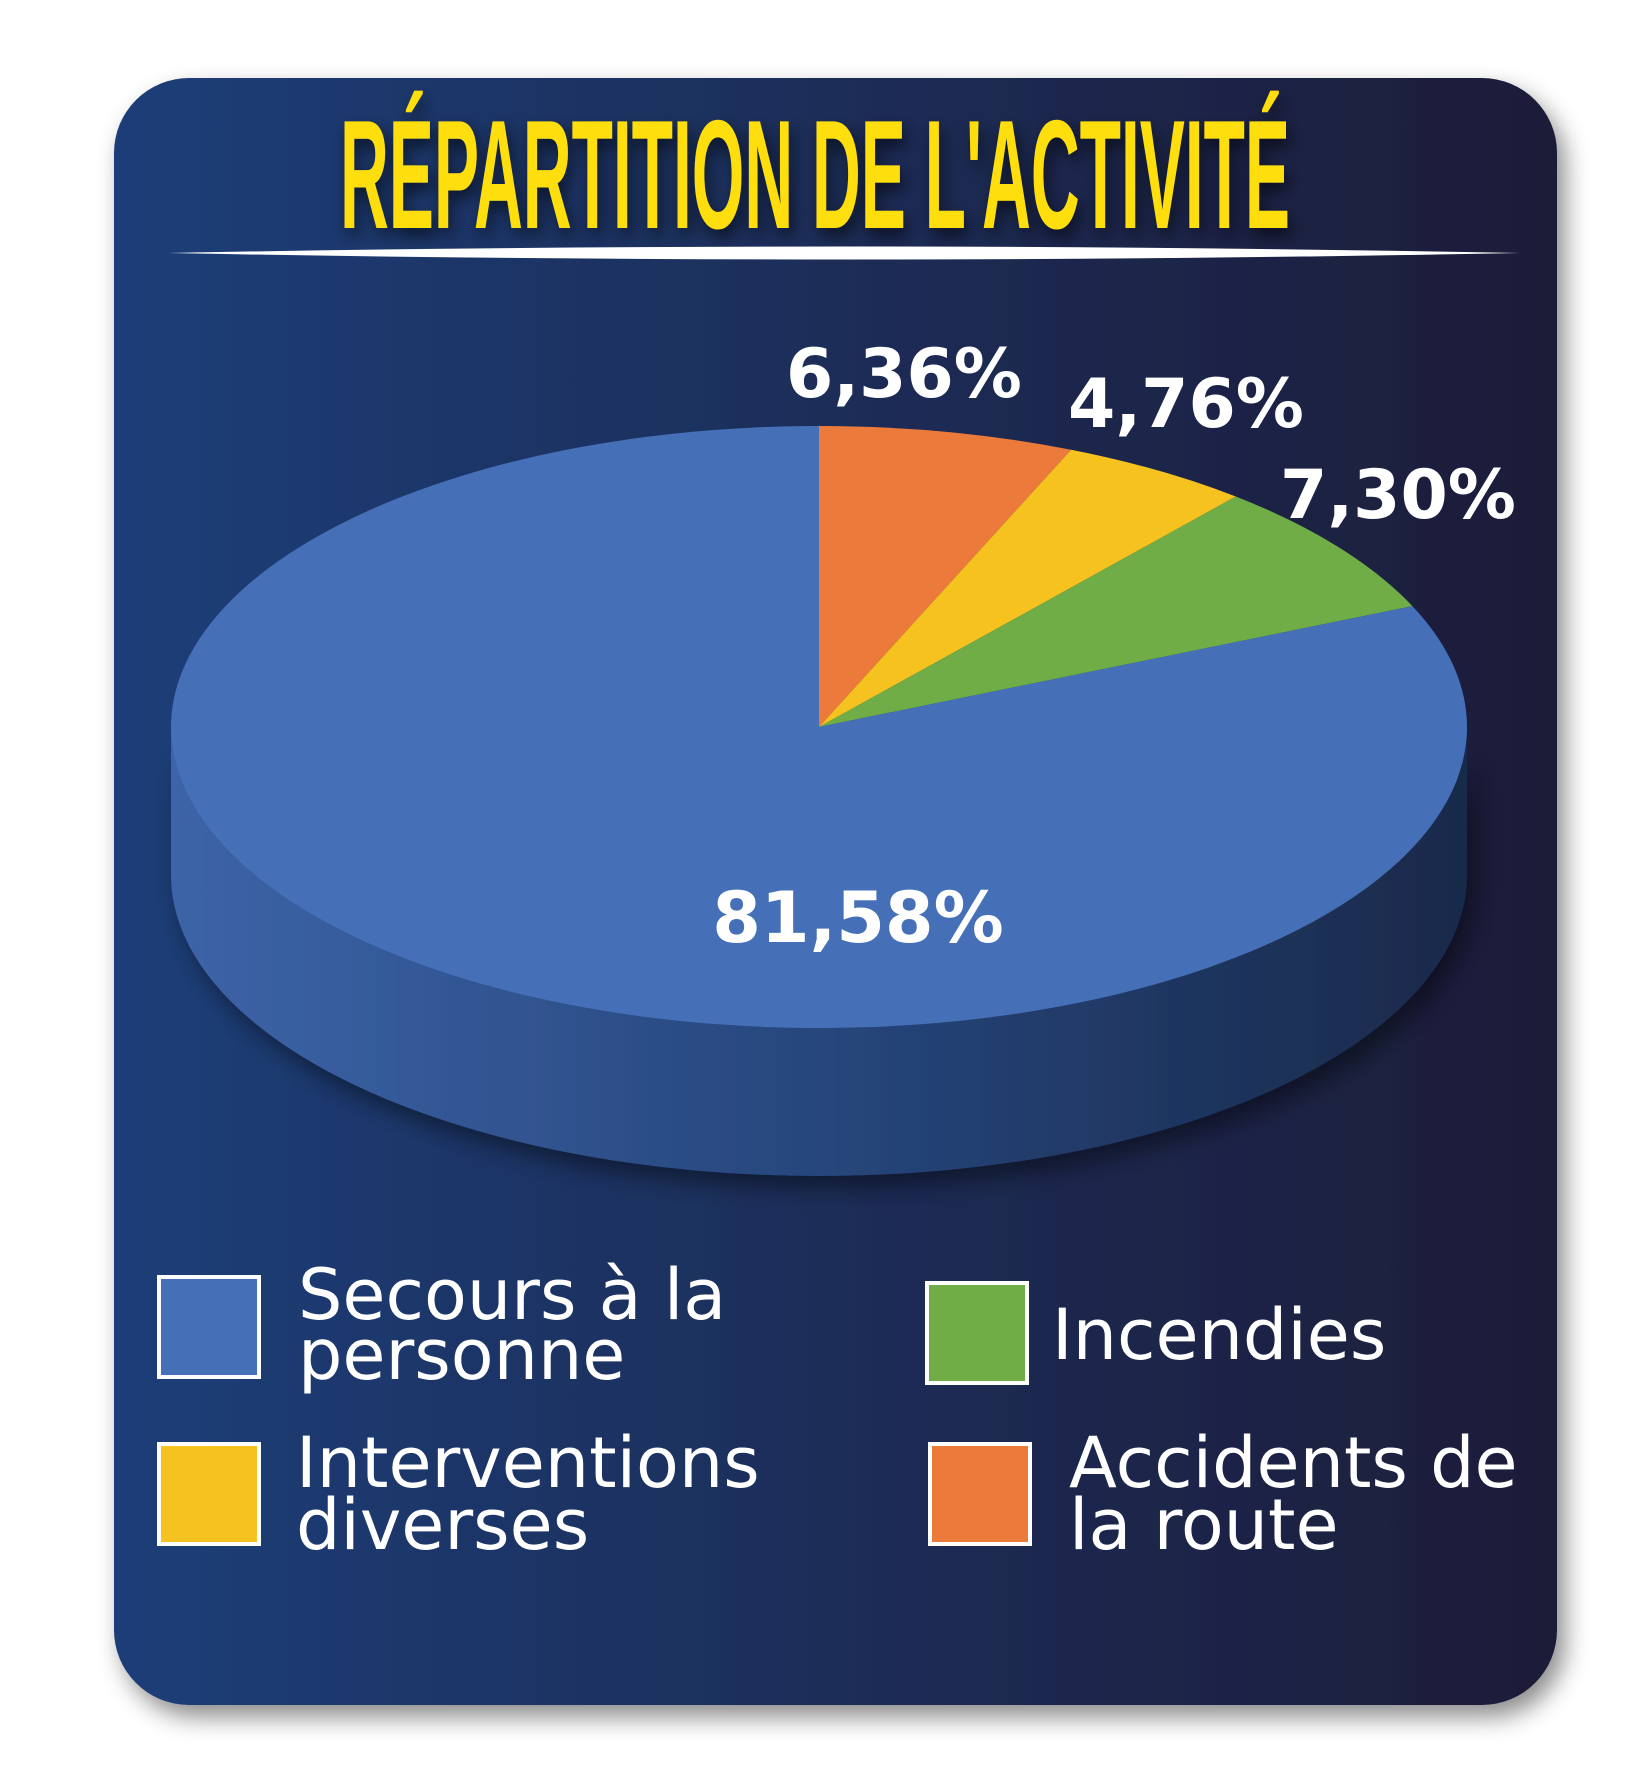 The width and height of the screenshot is (1648, 1791). Describe the element at coordinates (844, 253) in the screenshot. I see `title-underline` at that location.